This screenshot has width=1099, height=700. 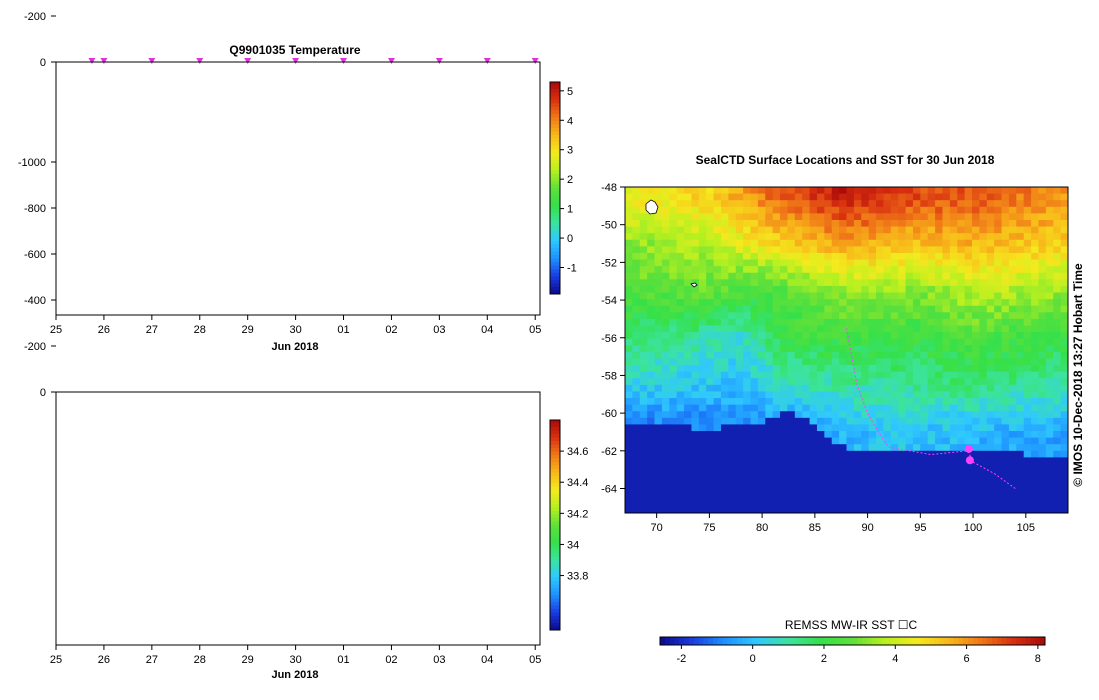 I want to click on temperature-x-axis-label: Jun 2018, so click(x=294, y=347).